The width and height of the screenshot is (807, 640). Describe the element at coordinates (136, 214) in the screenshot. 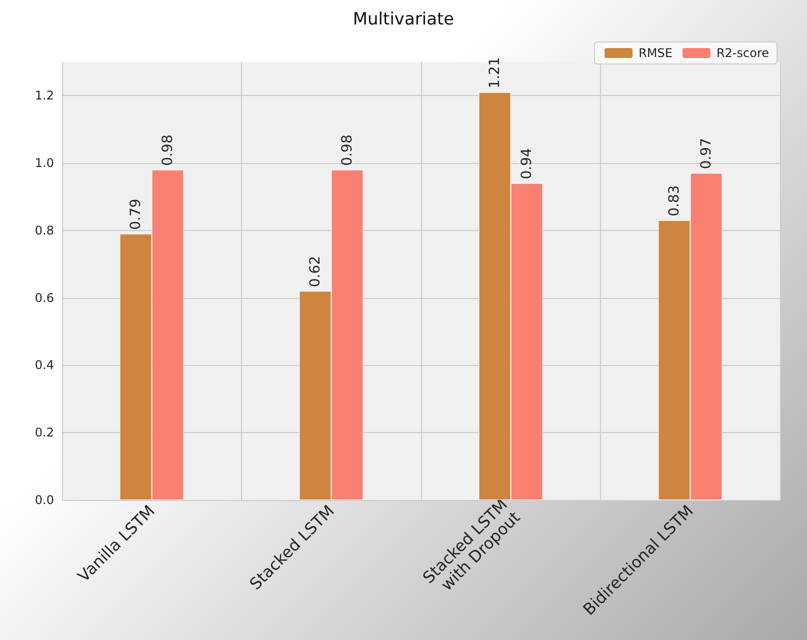

I see `data-label: 0.79` at that location.